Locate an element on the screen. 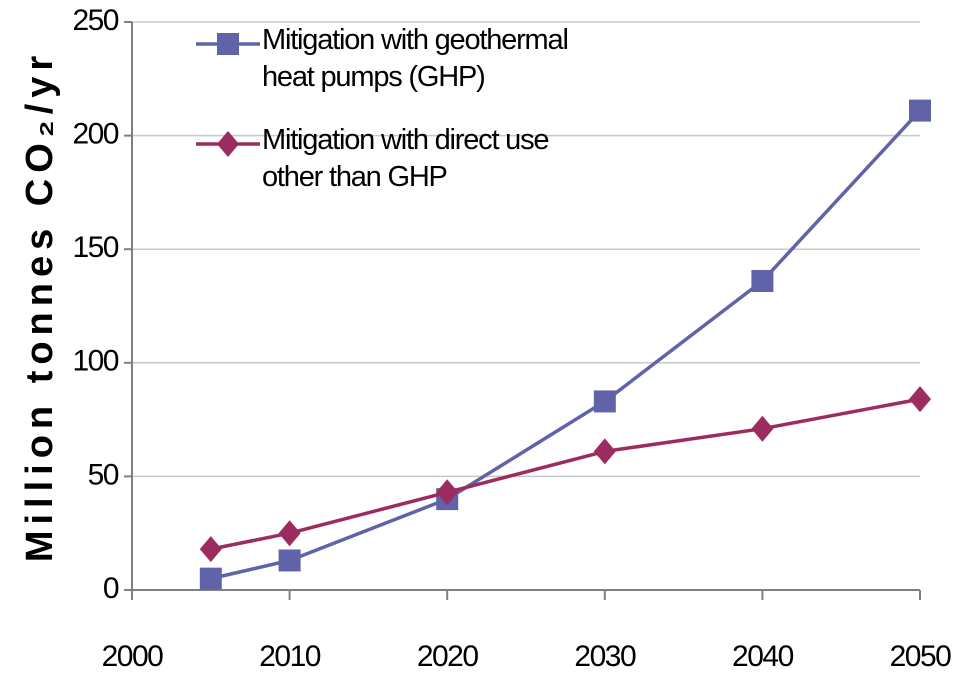  x-tick-label: 2000 is located at coordinates (133, 656).